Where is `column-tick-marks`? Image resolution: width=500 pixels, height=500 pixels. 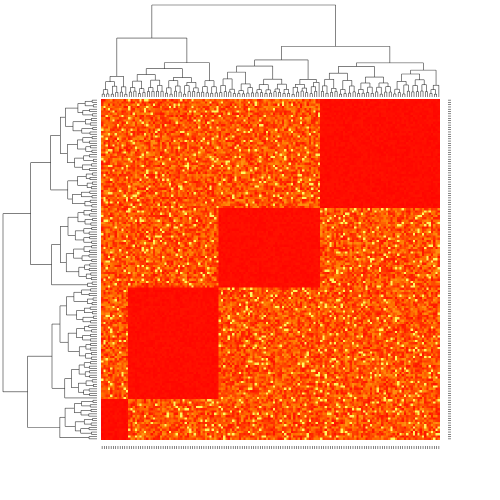
column-tick-marks is located at coordinates (270, 447).